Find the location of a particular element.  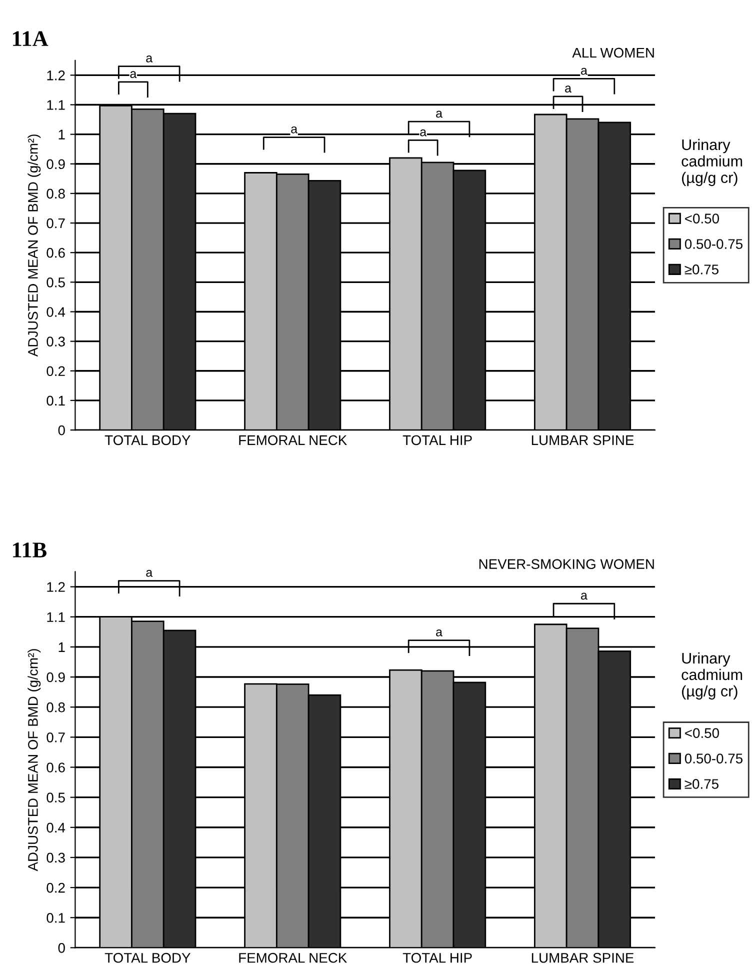

chart-subtitle: ALL WOMEN is located at coordinates (613, 53).